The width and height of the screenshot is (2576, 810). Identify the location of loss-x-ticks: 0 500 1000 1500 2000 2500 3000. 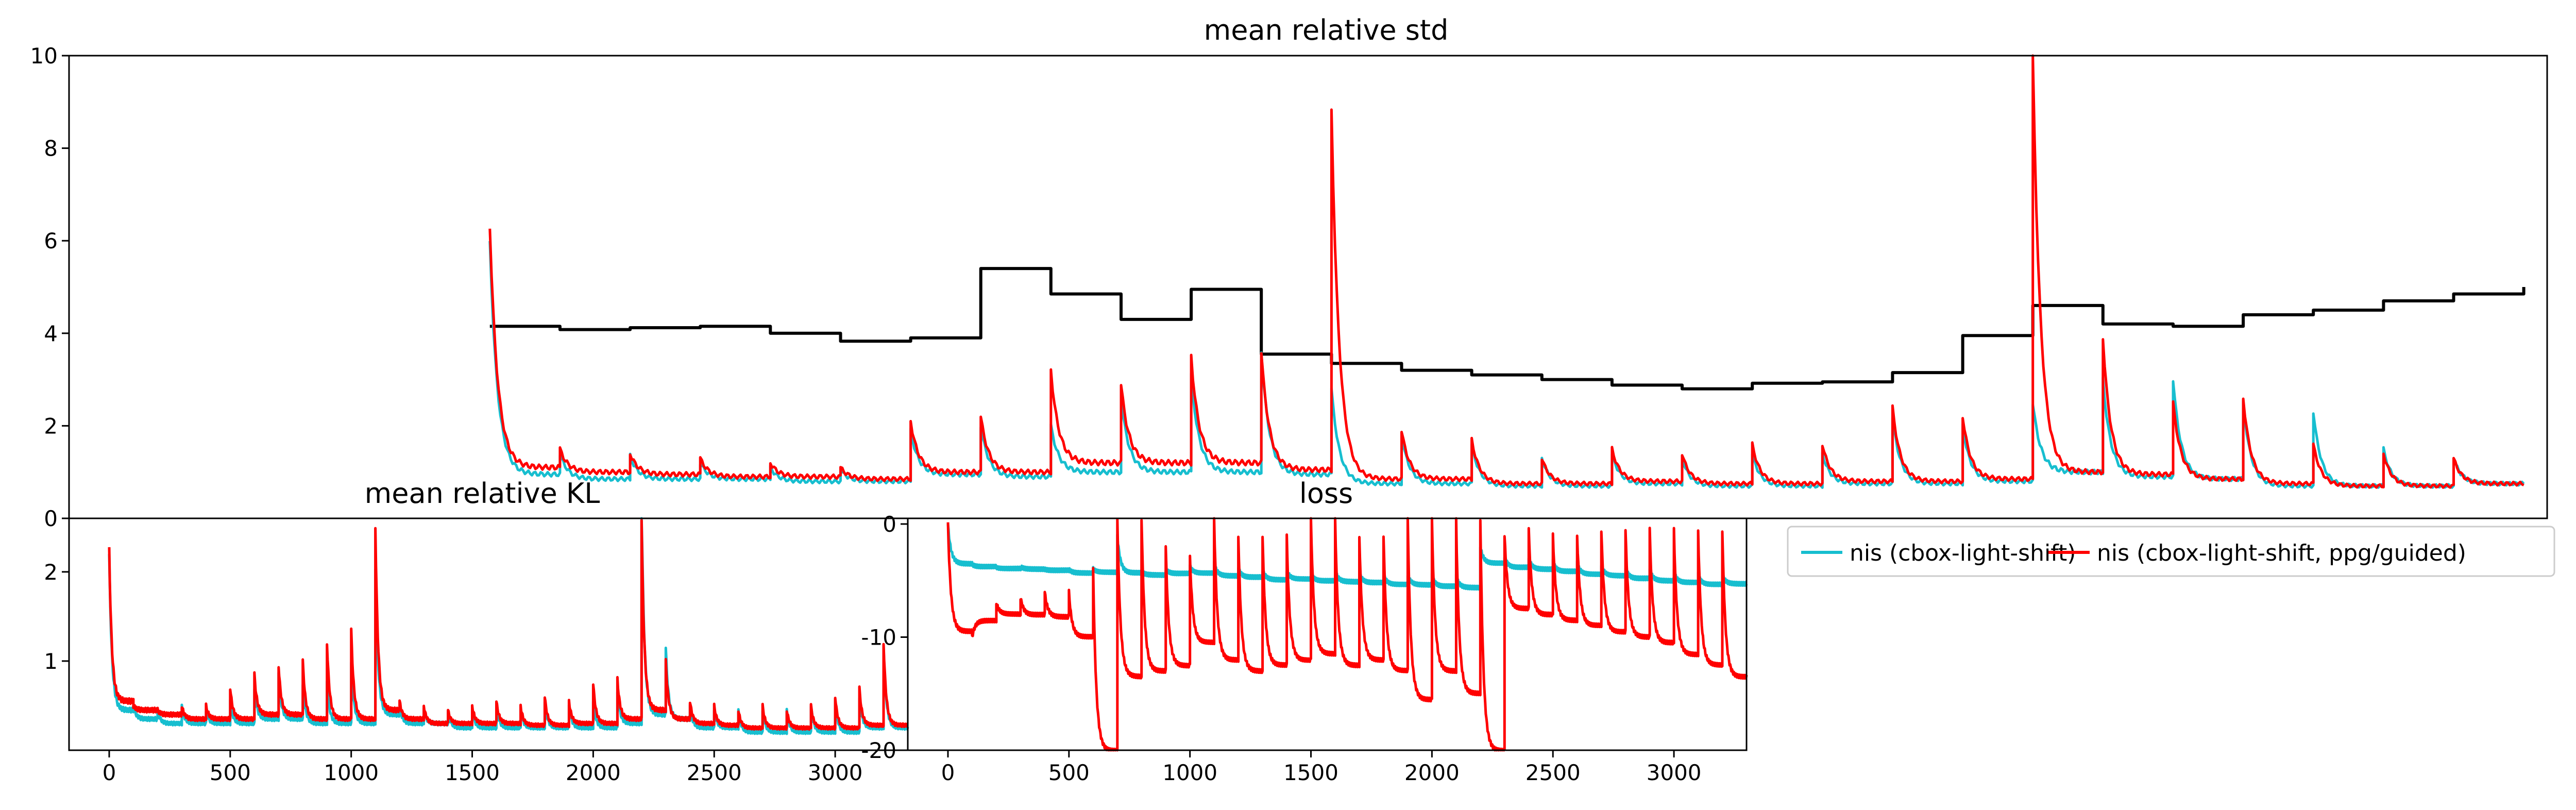
(1321, 767).